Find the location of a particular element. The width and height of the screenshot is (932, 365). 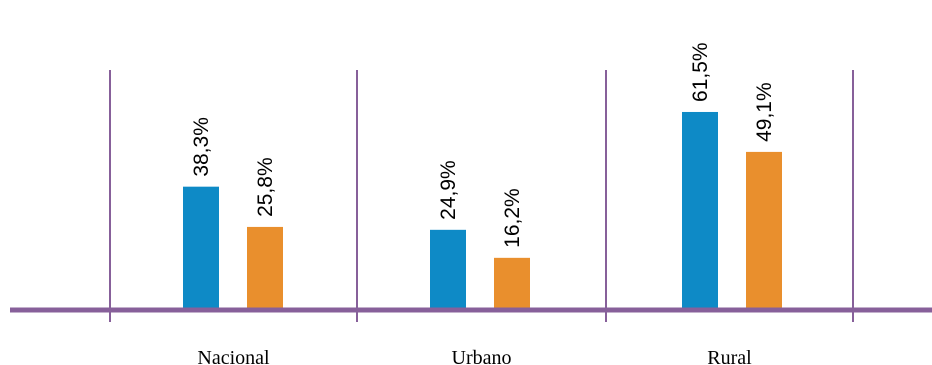

category-labels: Nacional Urbano Rural is located at coordinates (474, 356).